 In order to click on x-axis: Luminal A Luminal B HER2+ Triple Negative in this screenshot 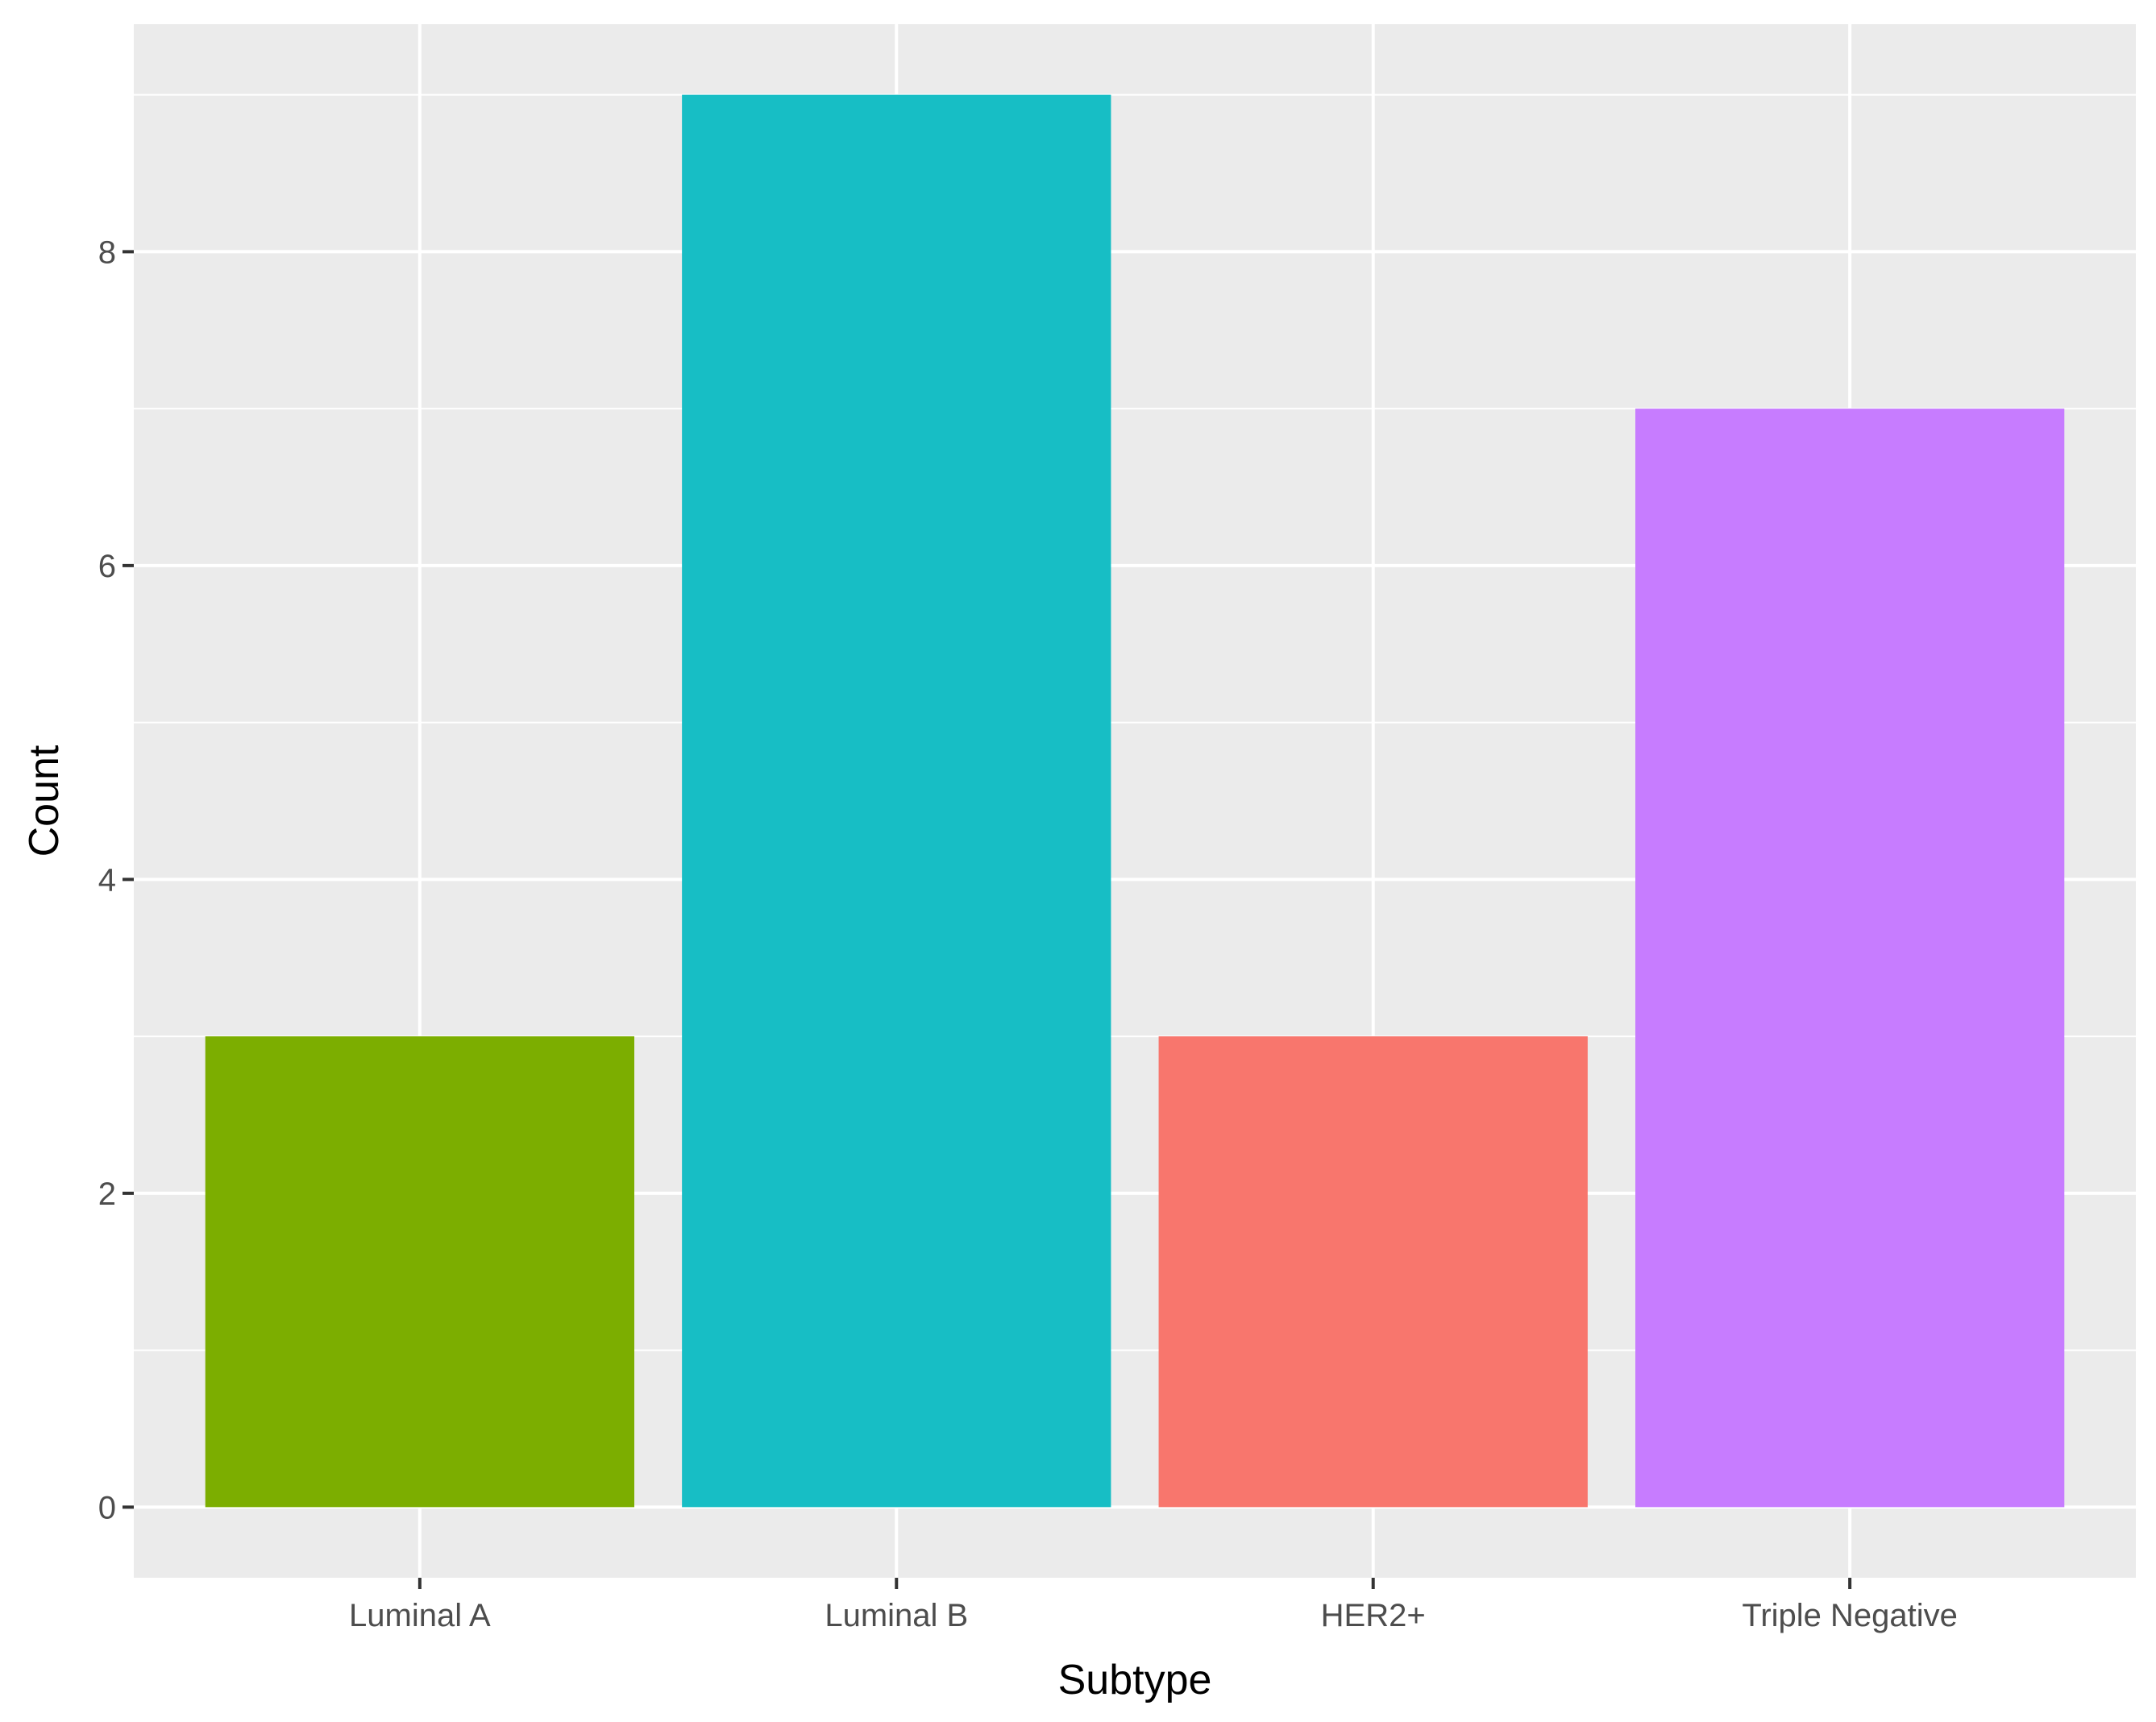, I will do `click(1153, 1605)`.